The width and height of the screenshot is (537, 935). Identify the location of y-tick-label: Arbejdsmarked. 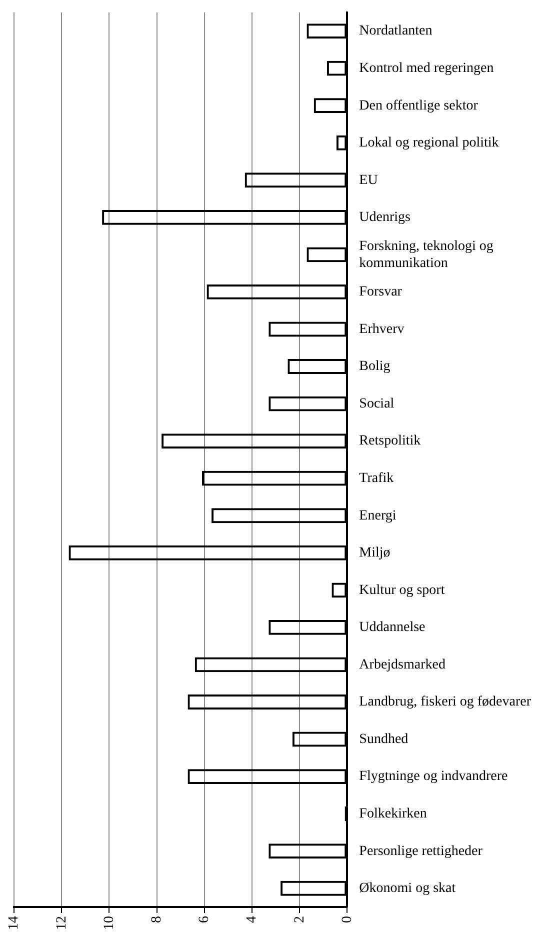
(402, 664).